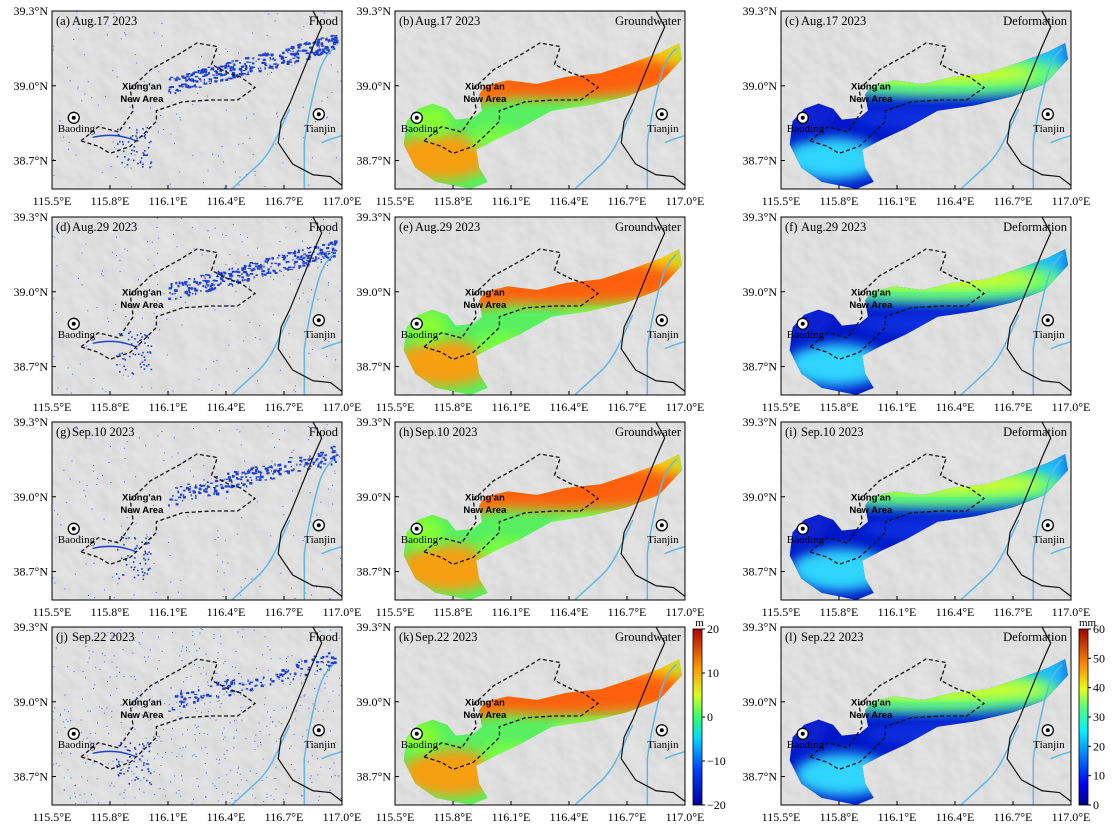 Image resolution: width=1116 pixels, height=828 pixels. I want to click on panel-letter: (h), so click(406, 432).